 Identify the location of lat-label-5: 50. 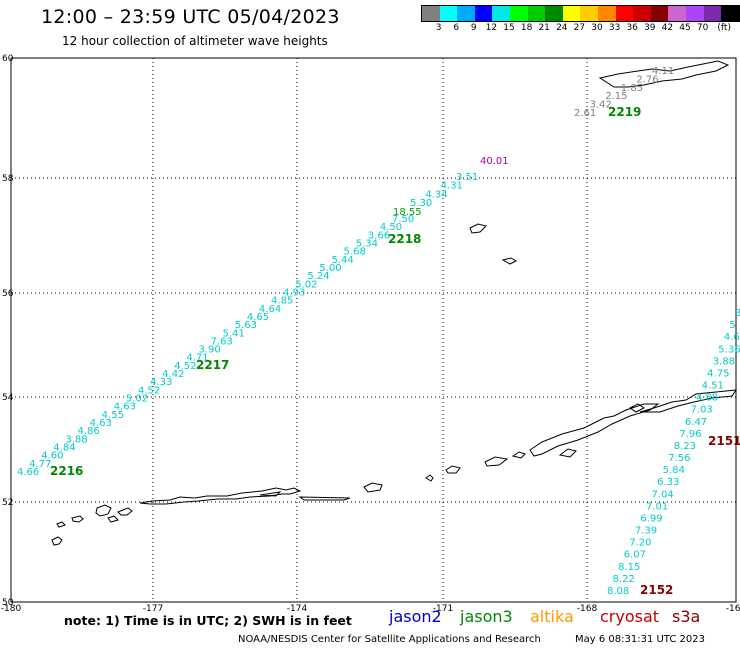
(8, 603).